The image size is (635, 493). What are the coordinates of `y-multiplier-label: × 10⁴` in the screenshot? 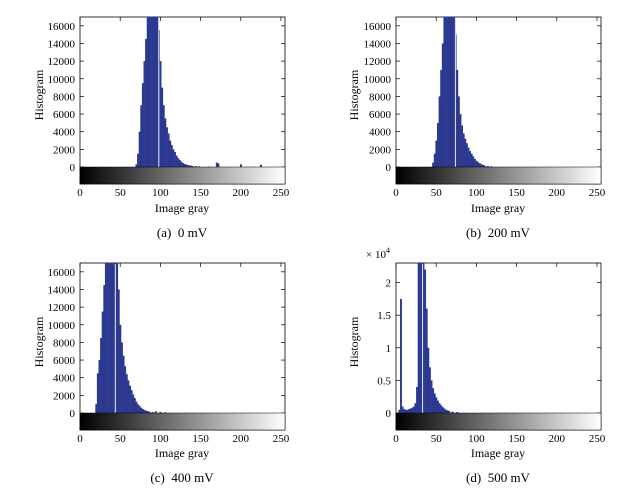 It's located at (378, 253).